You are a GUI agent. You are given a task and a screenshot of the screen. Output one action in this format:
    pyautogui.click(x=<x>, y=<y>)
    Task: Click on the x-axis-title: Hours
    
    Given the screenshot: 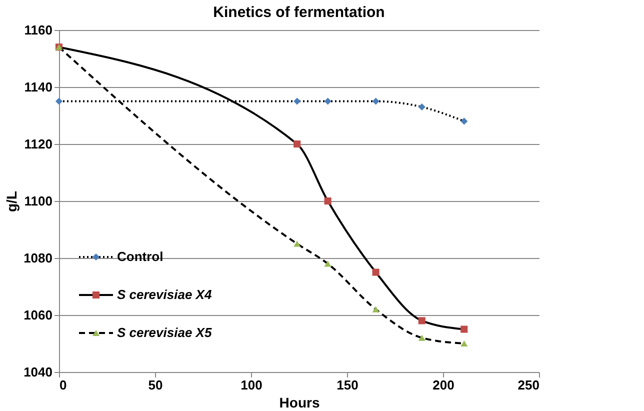 What is the action you would take?
    pyautogui.click(x=299, y=402)
    